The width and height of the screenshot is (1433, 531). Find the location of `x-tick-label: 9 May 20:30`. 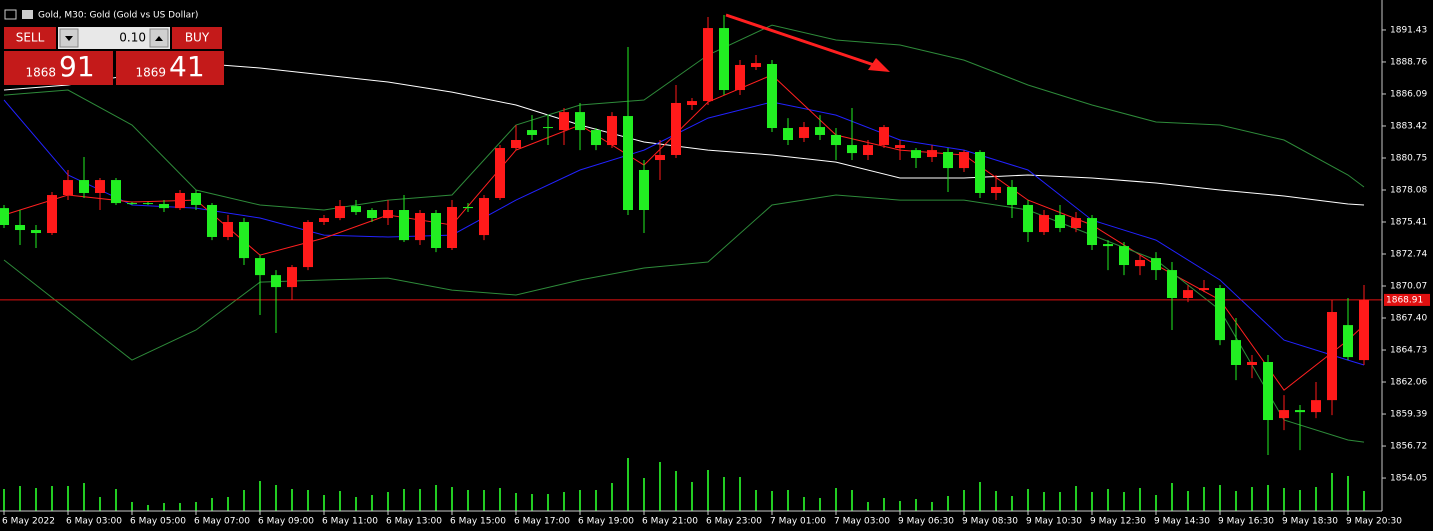

x-tick-label: 9 May 20:30 is located at coordinates (1374, 522).